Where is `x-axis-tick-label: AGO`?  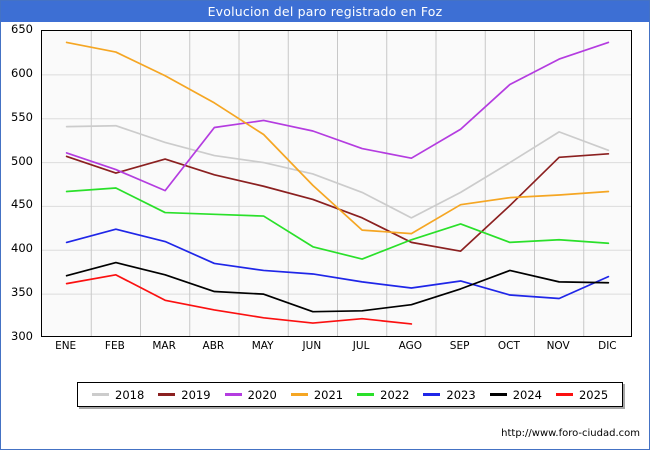 x-axis-tick-label: AGO is located at coordinates (410, 346).